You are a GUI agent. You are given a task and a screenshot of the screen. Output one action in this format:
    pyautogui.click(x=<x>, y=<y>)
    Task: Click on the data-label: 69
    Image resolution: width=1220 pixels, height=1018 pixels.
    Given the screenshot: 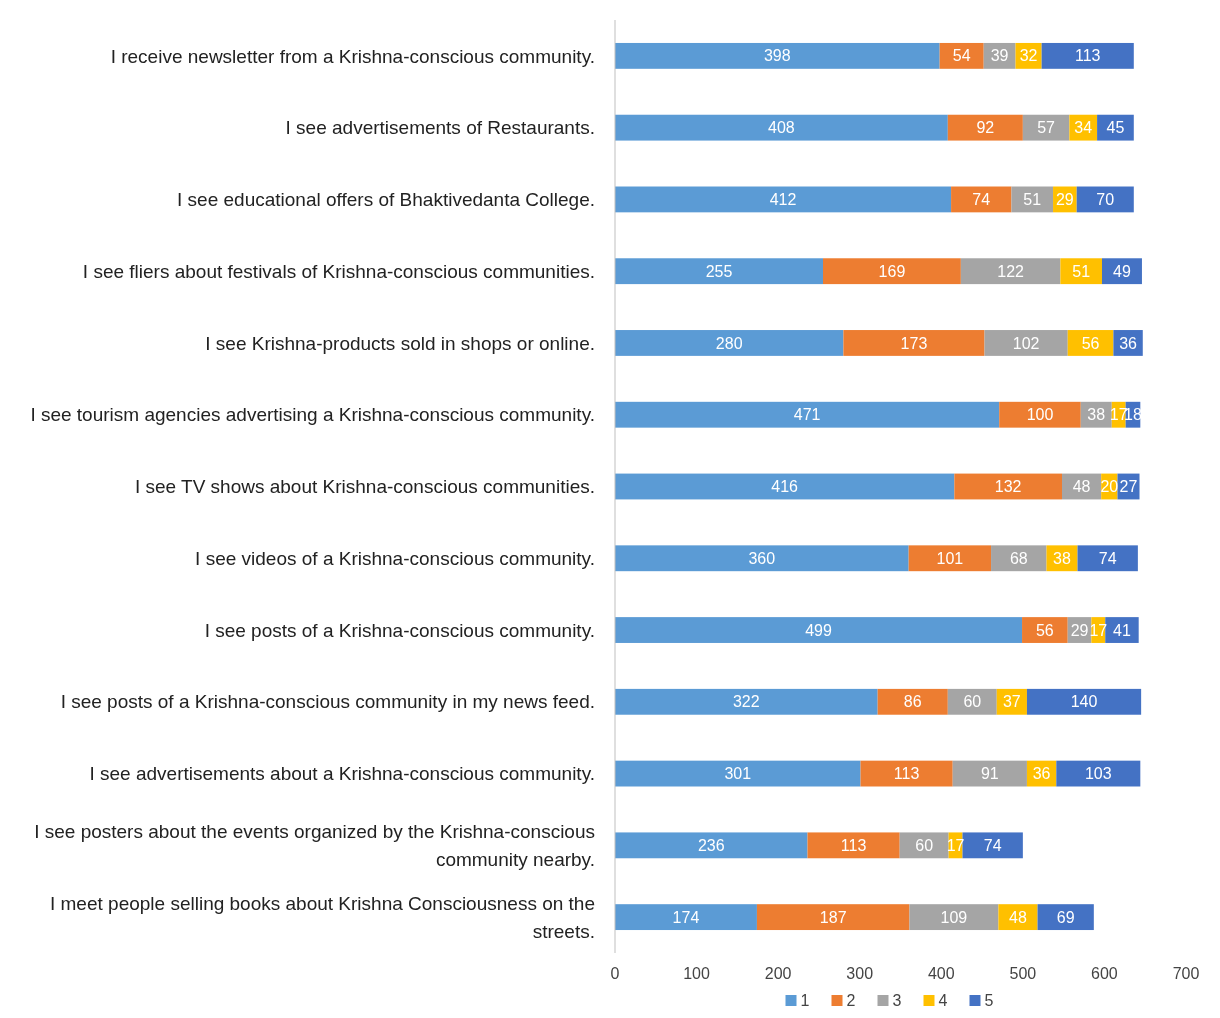 What is the action you would take?
    pyautogui.click(x=1065, y=917)
    